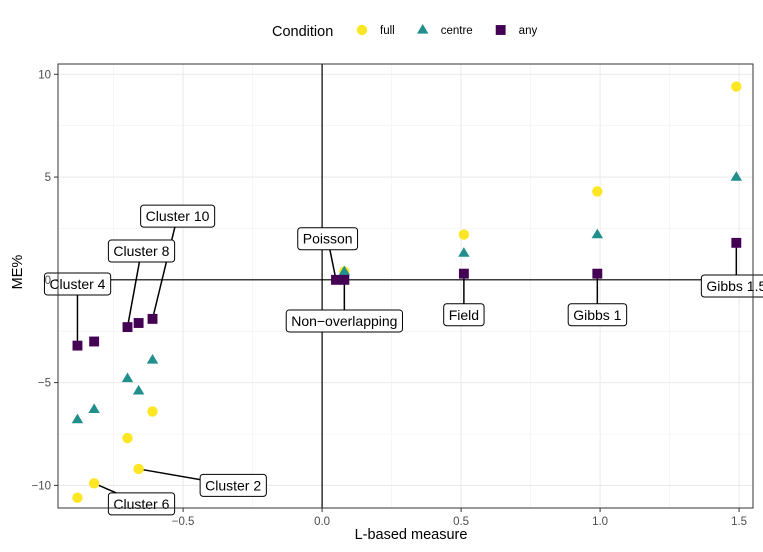  I want to click on legend: Condition full centre any, so click(404, 32).